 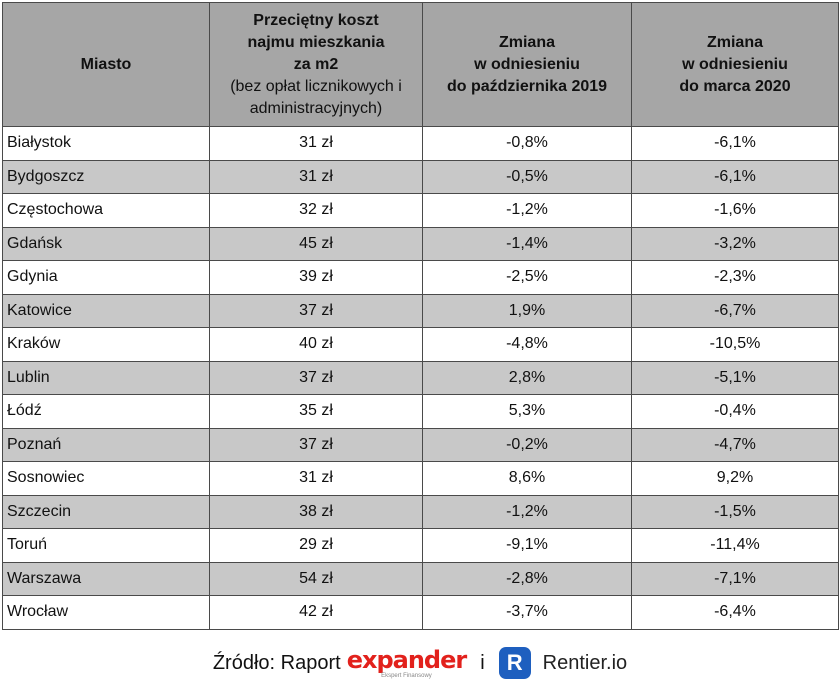 I want to click on change-march-cell: -1,5%, so click(x=735, y=511).